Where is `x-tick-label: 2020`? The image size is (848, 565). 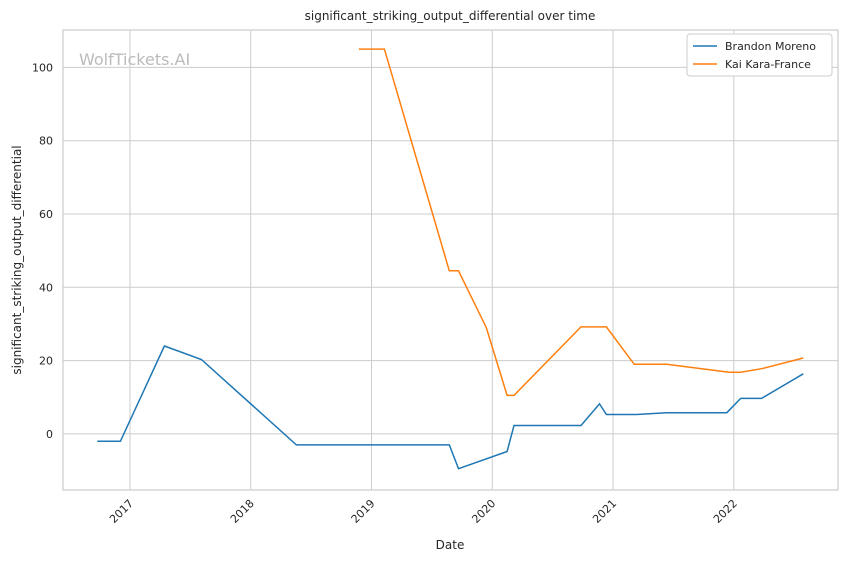 x-tick-label: 2020 is located at coordinates (483, 511).